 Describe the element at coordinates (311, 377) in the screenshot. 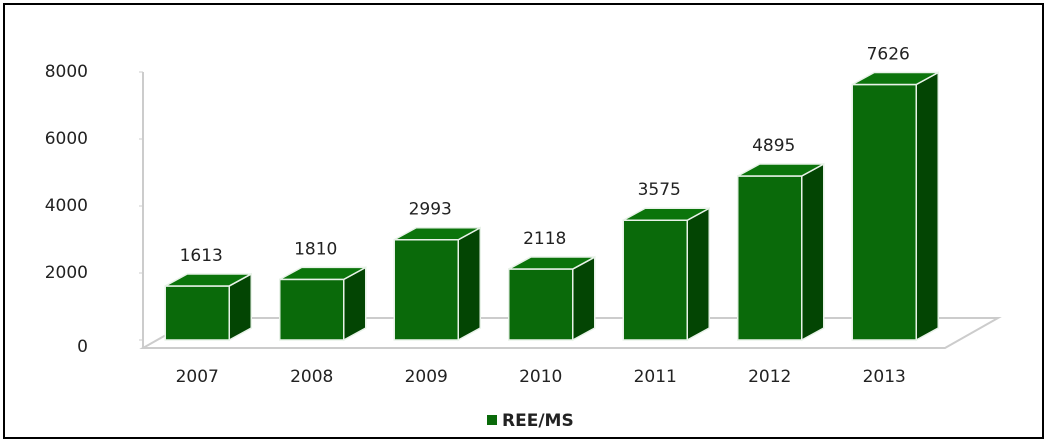

I see `x-tick-label: 2008` at that location.